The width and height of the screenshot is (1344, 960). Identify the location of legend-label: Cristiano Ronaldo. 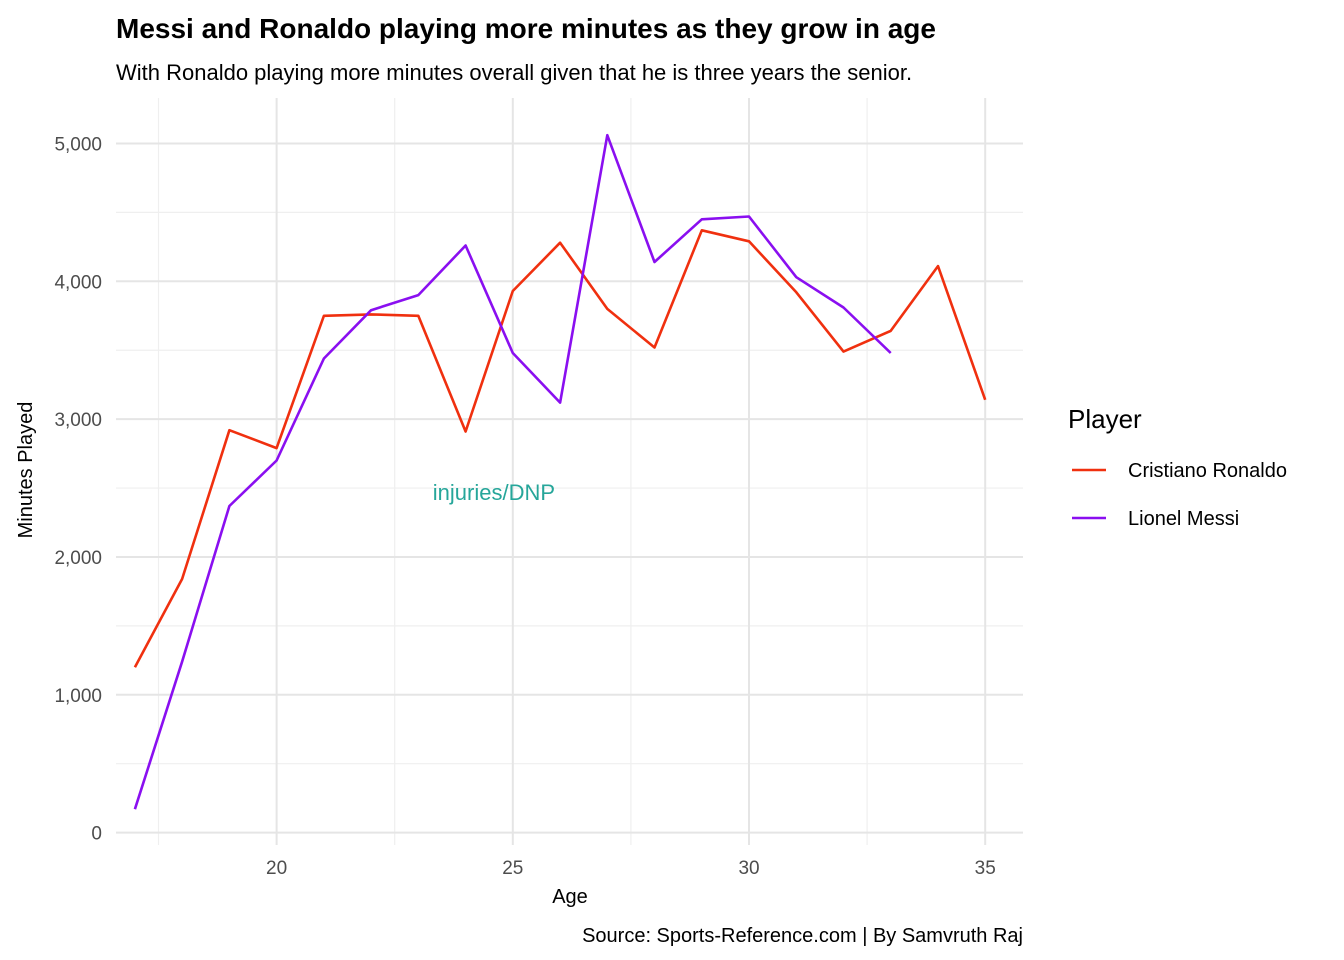
(1207, 471).